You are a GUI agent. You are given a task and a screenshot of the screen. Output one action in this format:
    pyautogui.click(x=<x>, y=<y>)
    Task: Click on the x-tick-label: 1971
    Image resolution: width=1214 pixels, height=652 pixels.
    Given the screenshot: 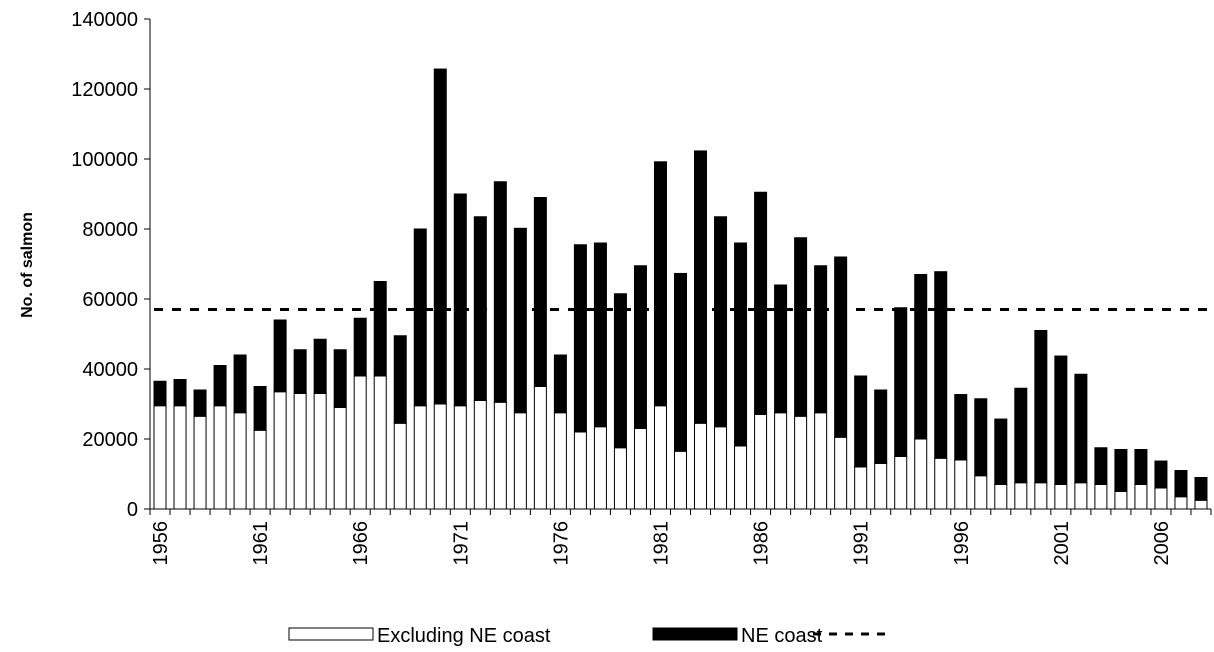 What is the action you would take?
    pyautogui.click(x=461, y=543)
    